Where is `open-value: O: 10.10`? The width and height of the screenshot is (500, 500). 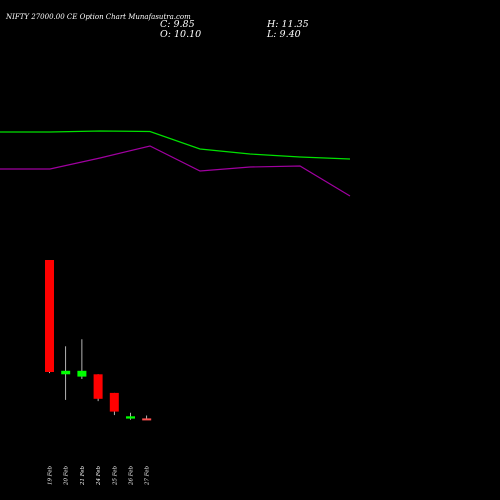
open-value: O: 10.10 is located at coordinates (180, 34).